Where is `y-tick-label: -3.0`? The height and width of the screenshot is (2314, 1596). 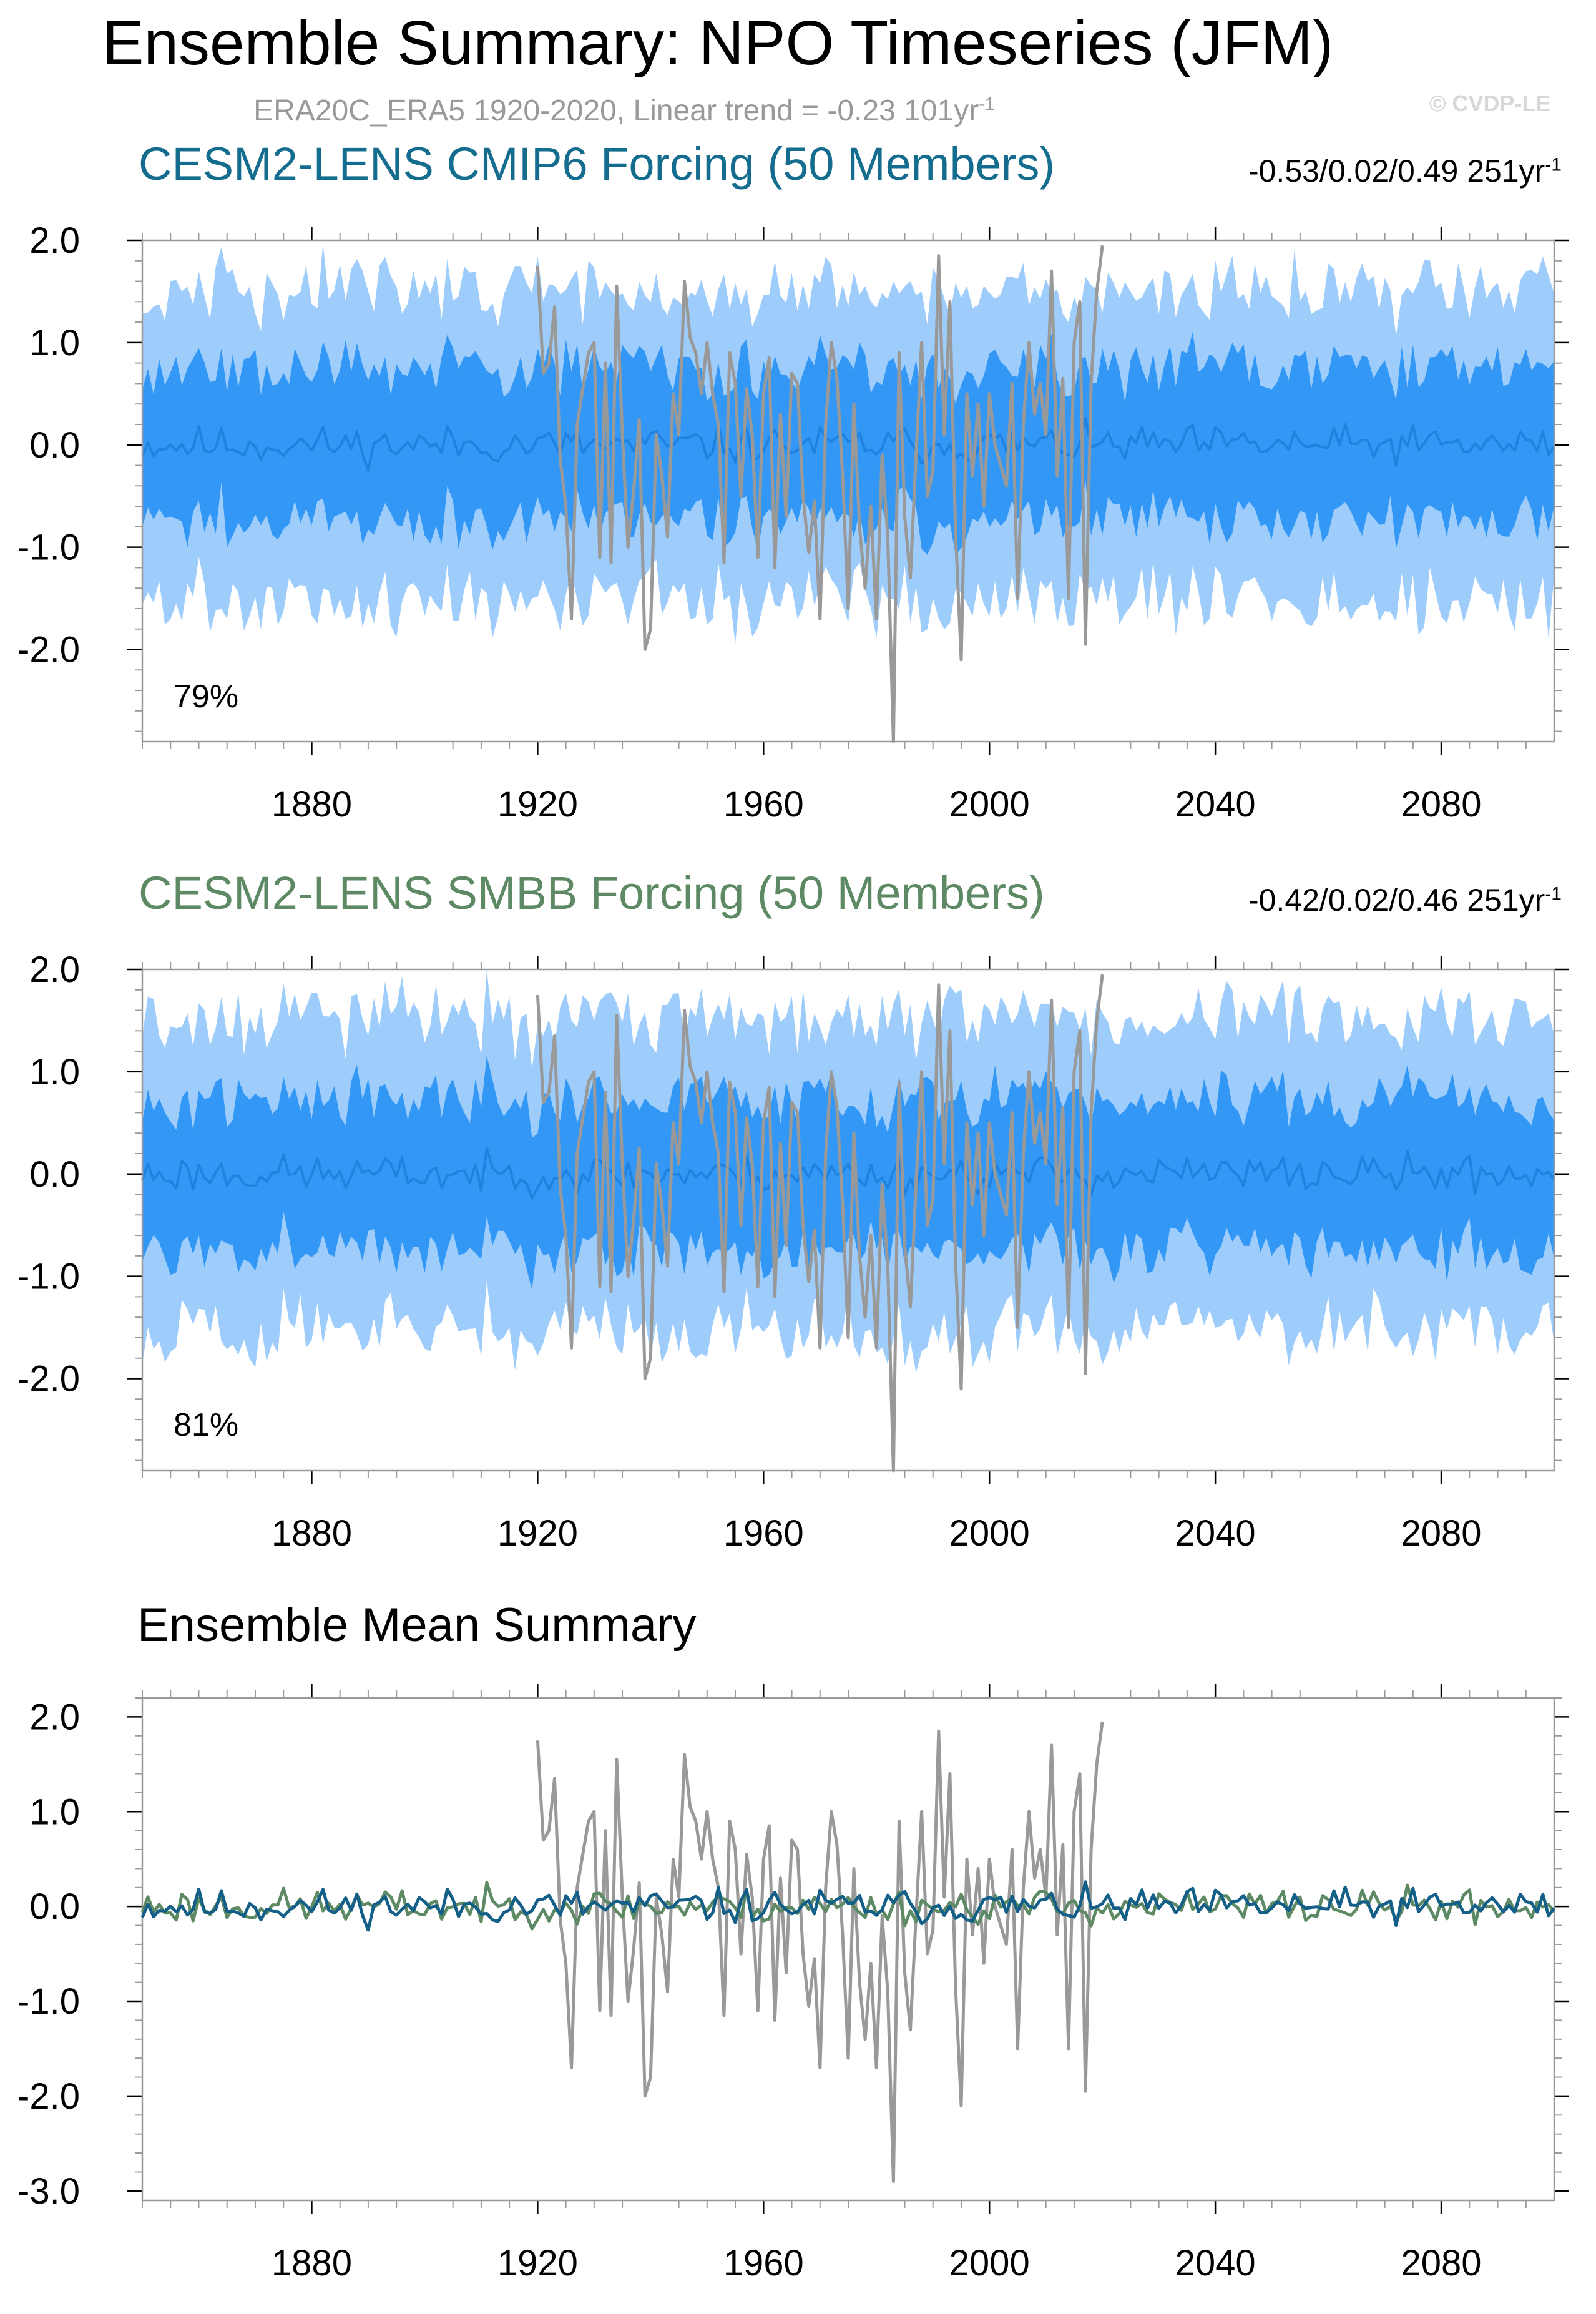 y-tick-label: -3.0 is located at coordinates (48, 2191).